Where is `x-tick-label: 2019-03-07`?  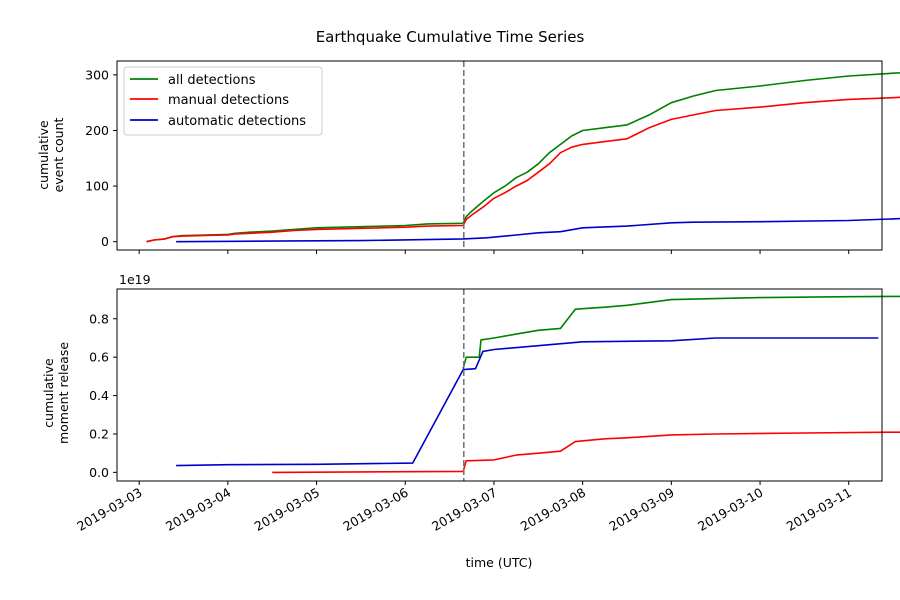 x-tick-label: 2019-03-07 is located at coordinates (464, 509).